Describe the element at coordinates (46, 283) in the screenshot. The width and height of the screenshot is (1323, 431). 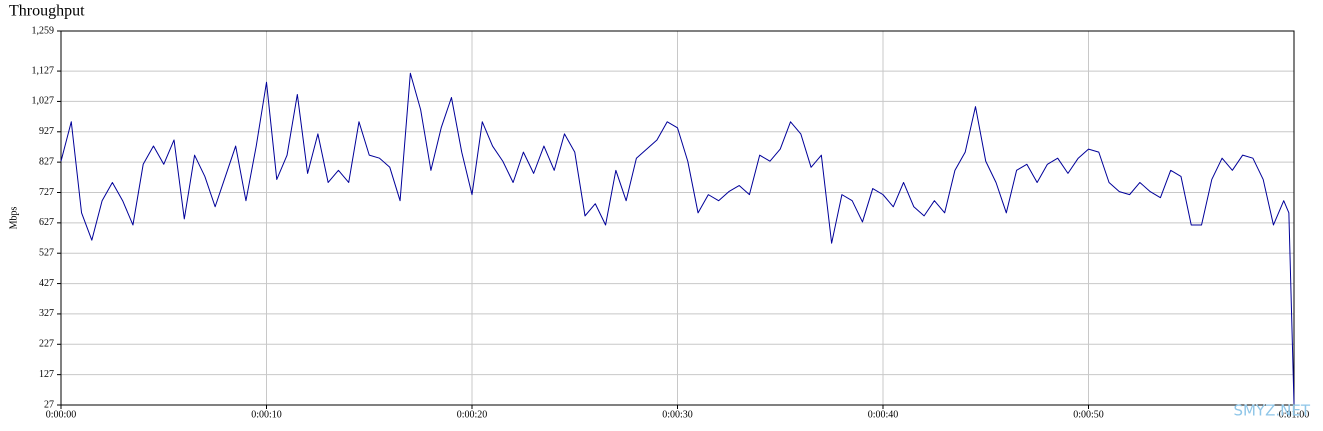
I see `y-tick-label: 427` at that location.